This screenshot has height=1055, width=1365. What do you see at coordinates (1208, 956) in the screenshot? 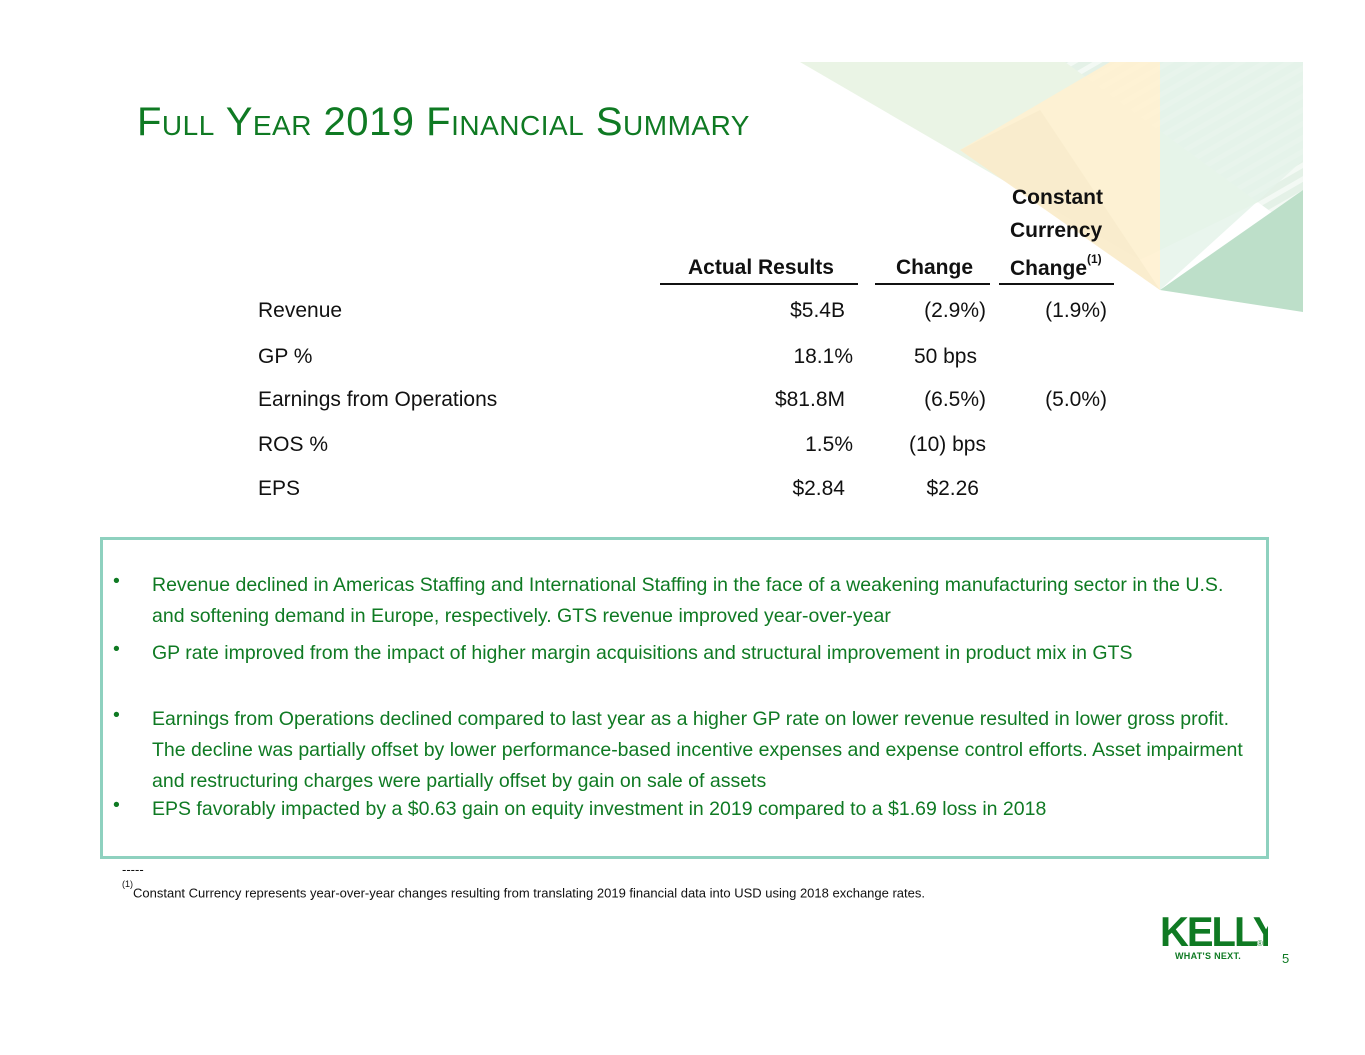
I see `logo-tagline: WHAT'S NEXT.` at bounding box center [1208, 956].